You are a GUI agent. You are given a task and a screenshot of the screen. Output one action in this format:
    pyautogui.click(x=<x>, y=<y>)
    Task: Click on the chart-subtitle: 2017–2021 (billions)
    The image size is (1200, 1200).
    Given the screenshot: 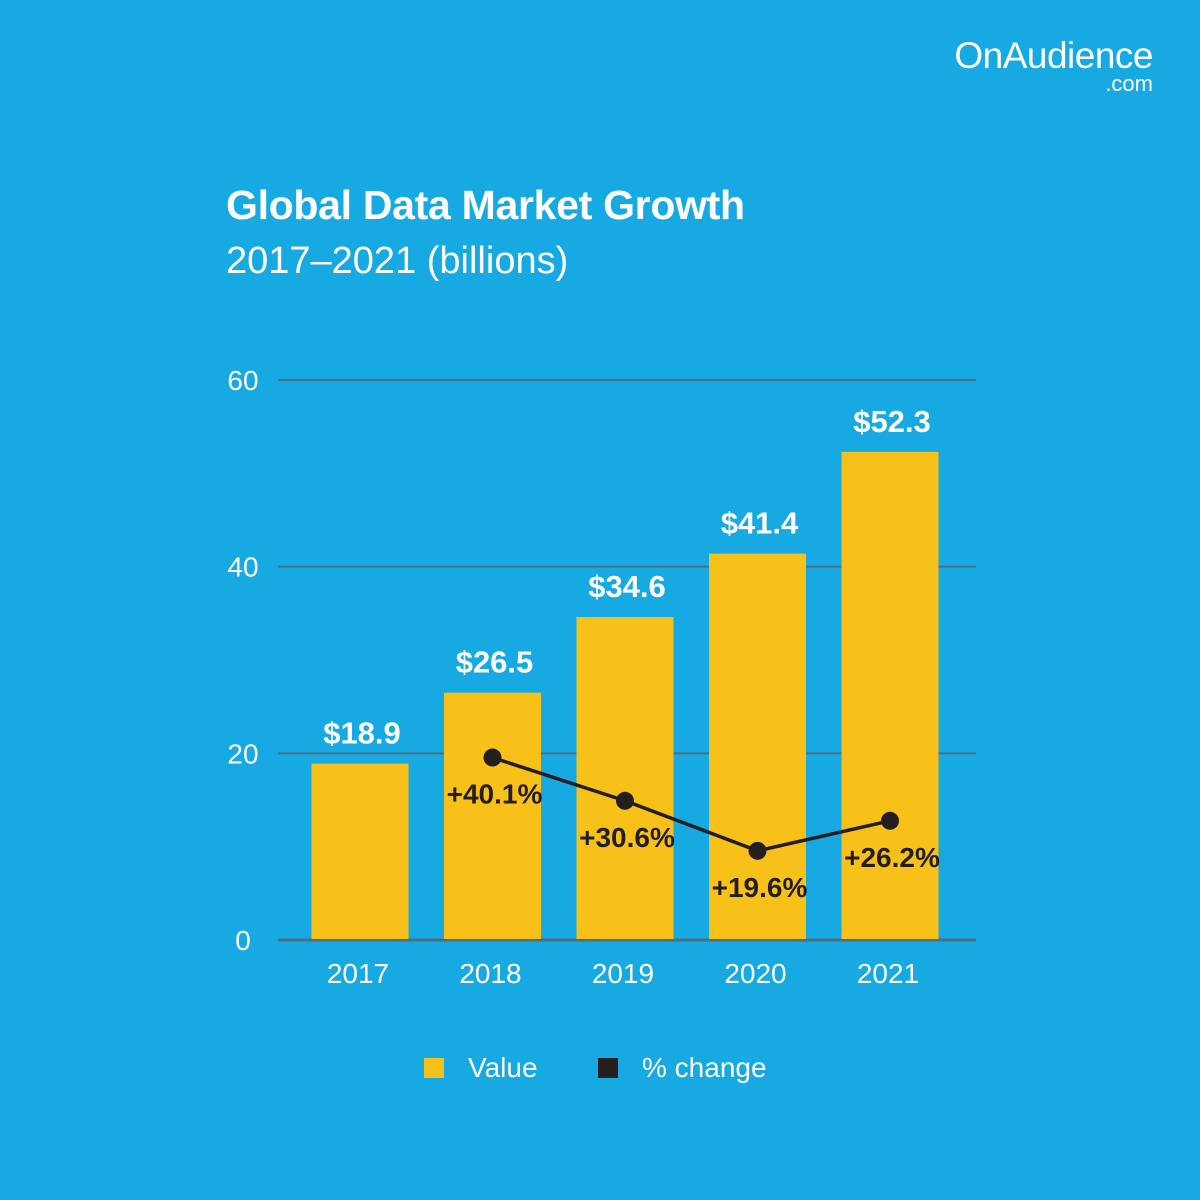 What is the action you would take?
    pyautogui.click(x=397, y=261)
    